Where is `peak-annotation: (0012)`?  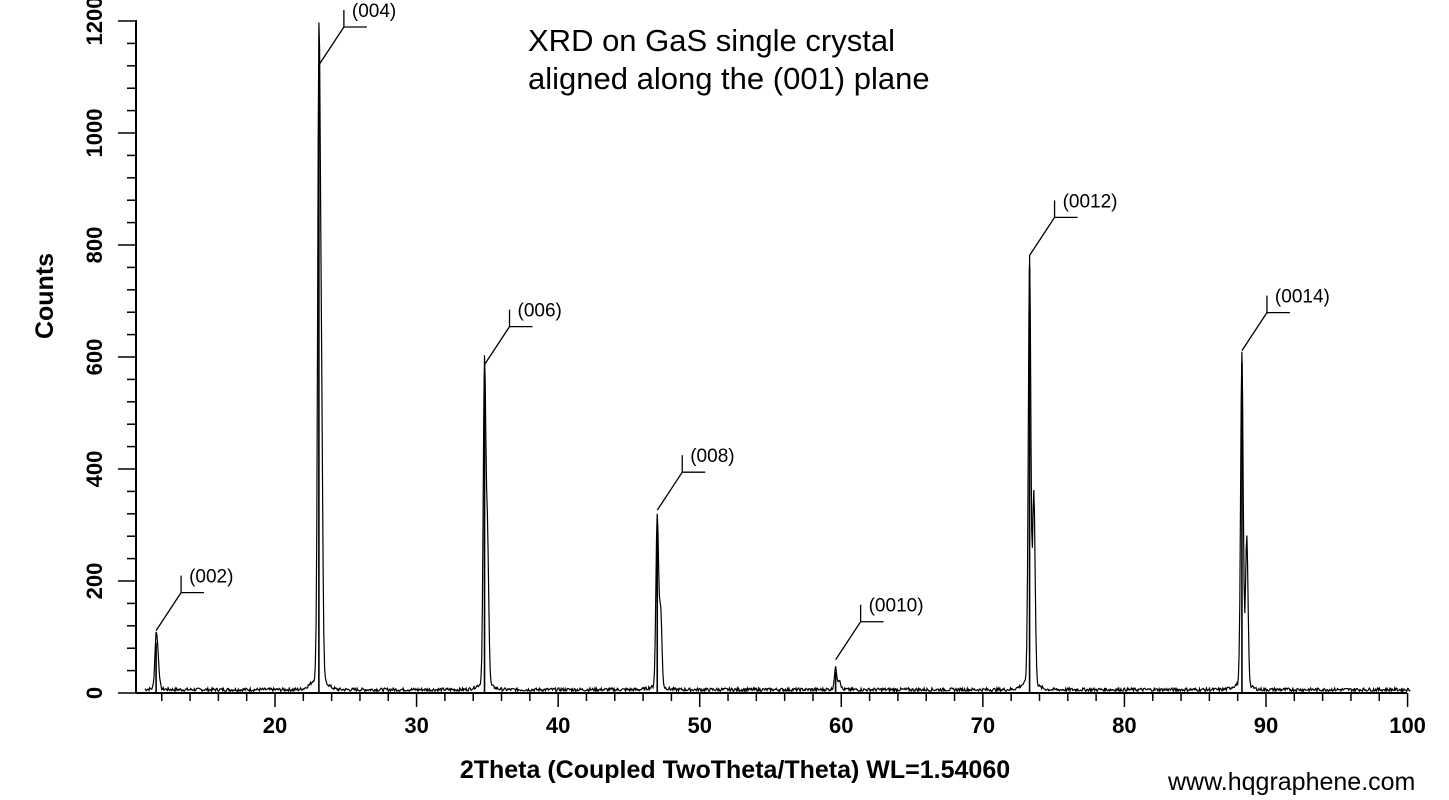 peak-annotation: (0012) is located at coordinates (1073, 223).